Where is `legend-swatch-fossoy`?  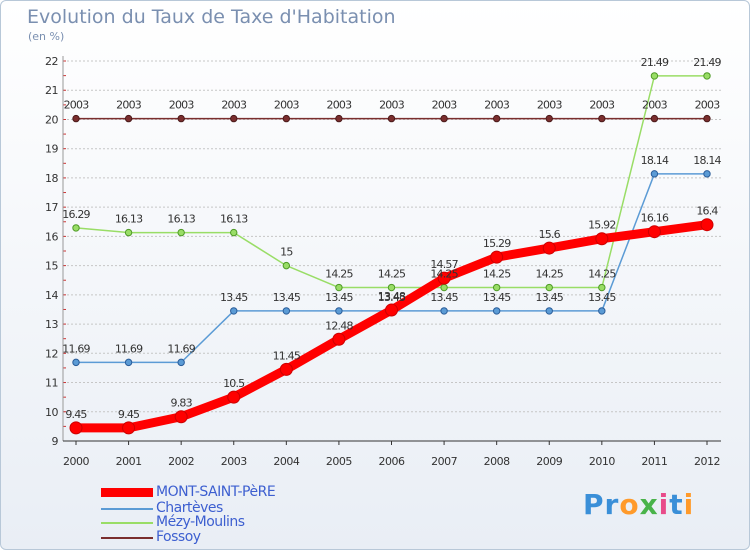 legend-swatch-fossoy is located at coordinates (127, 538).